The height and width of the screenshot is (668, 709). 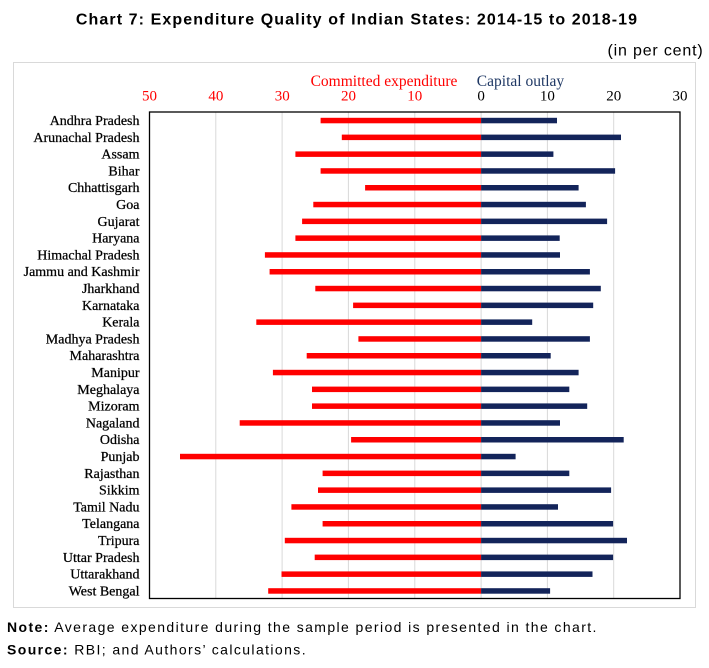 What do you see at coordinates (655, 51) in the screenshot?
I see `svg-text: (in per cent)` at bounding box center [655, 51].